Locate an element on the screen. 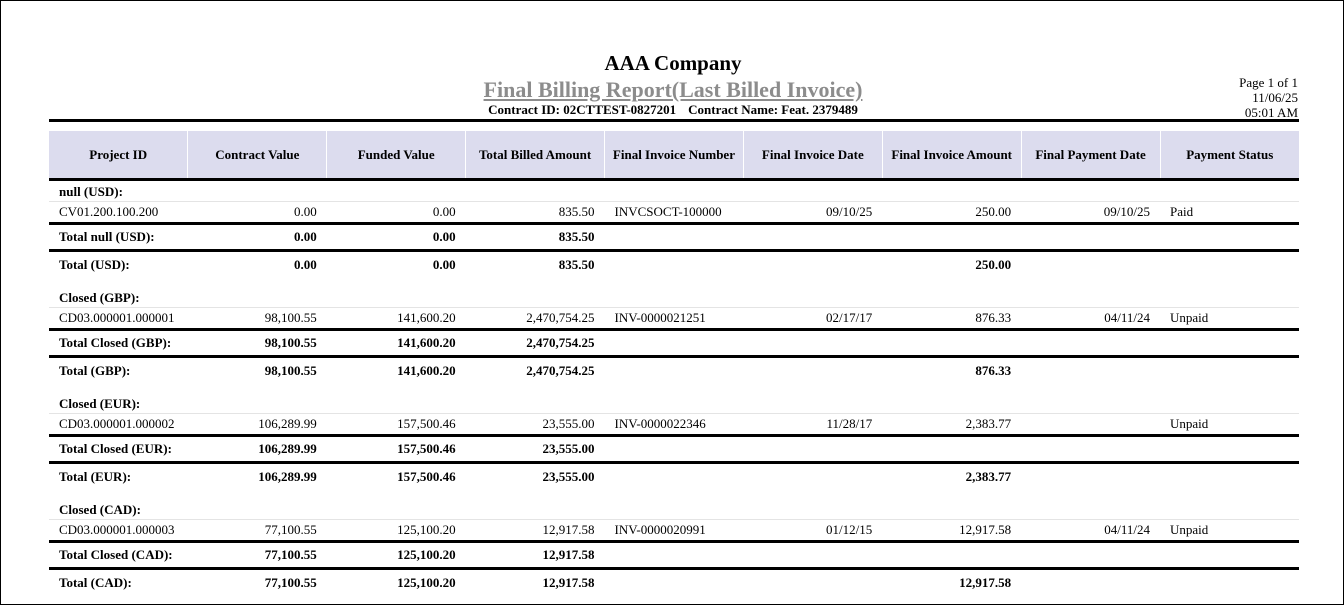 The image size is (1344, 605). subtotal-cell: 125,100.20 is located at coordinates (426, 554).